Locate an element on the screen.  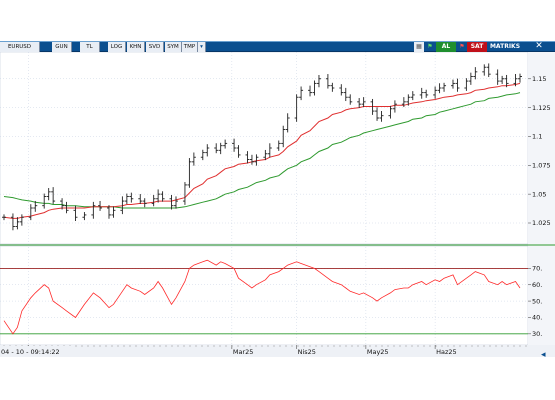
price-tick-label: 1.025 is located at coordinates (541, 223).